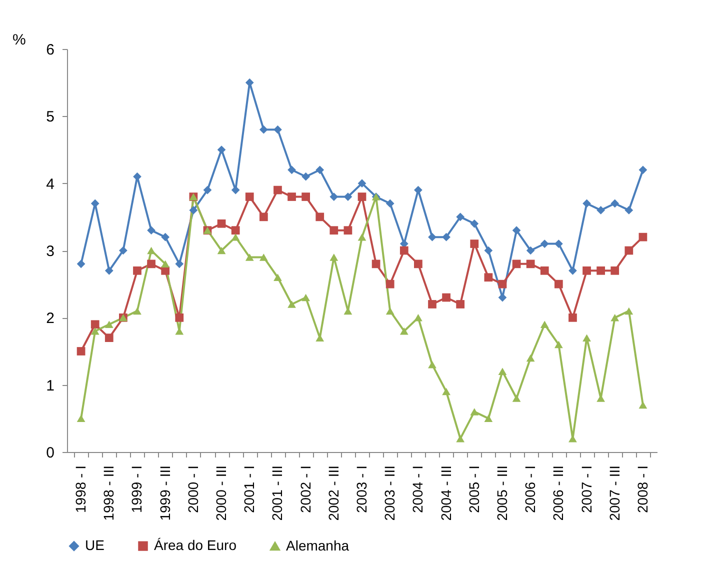 The height and width of the screenshot is (586, 704). I want to click on y-axis-title: %, so click(19, 40).